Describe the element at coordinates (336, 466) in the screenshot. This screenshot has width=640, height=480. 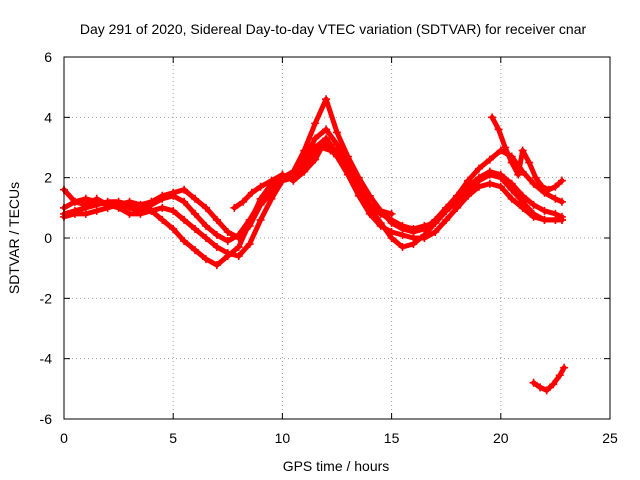
I see `x-axis-label: GPS time / hours` at that location.